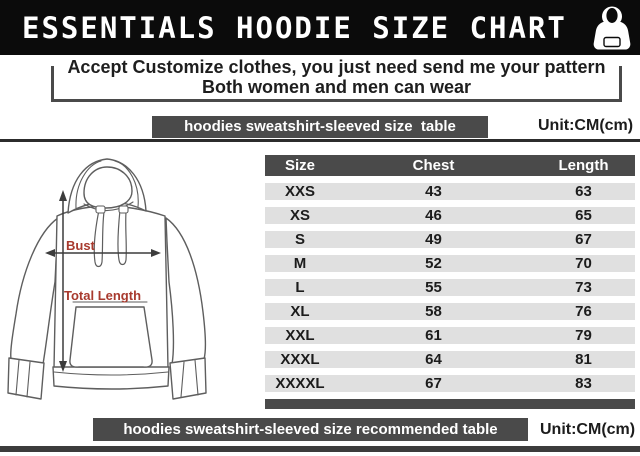  I want to click on total-length-label: Total Length, so click(102, 295).